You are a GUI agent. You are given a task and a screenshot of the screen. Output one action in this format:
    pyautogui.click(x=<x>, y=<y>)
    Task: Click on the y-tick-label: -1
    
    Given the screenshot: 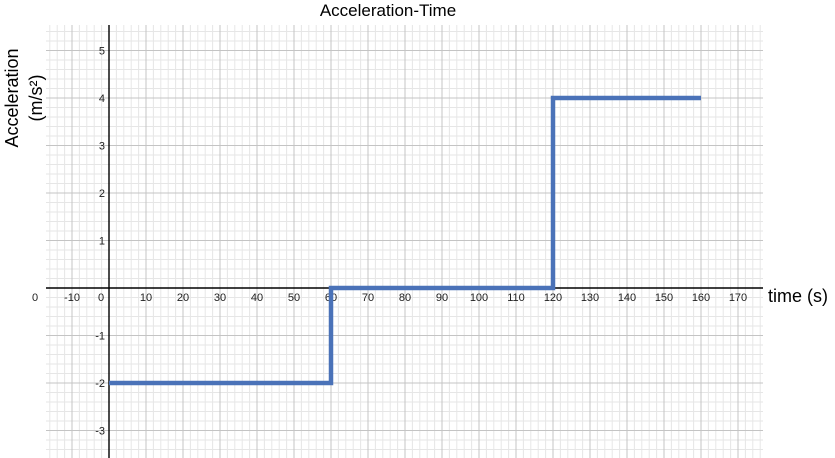 What is the action you would take?
    pyautogui.click(x=100, y=337)
    